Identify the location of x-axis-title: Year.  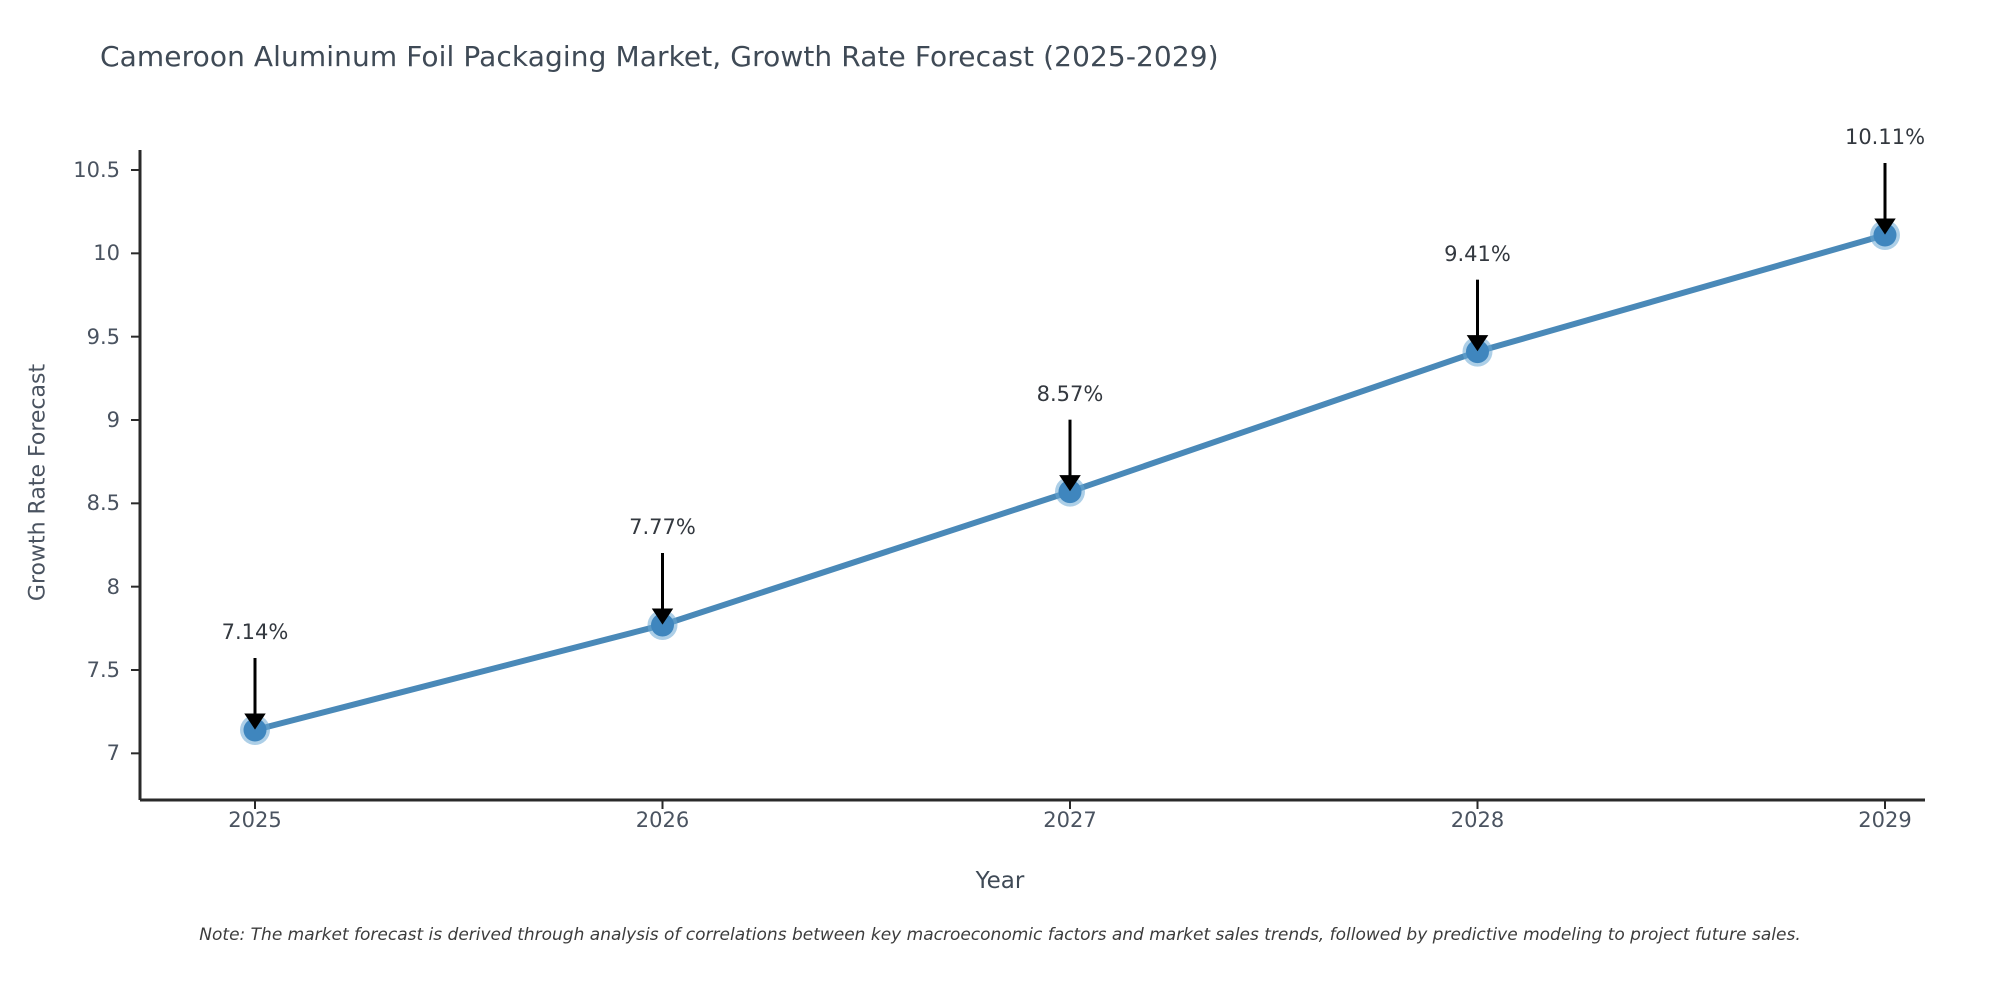
(1000, 881).